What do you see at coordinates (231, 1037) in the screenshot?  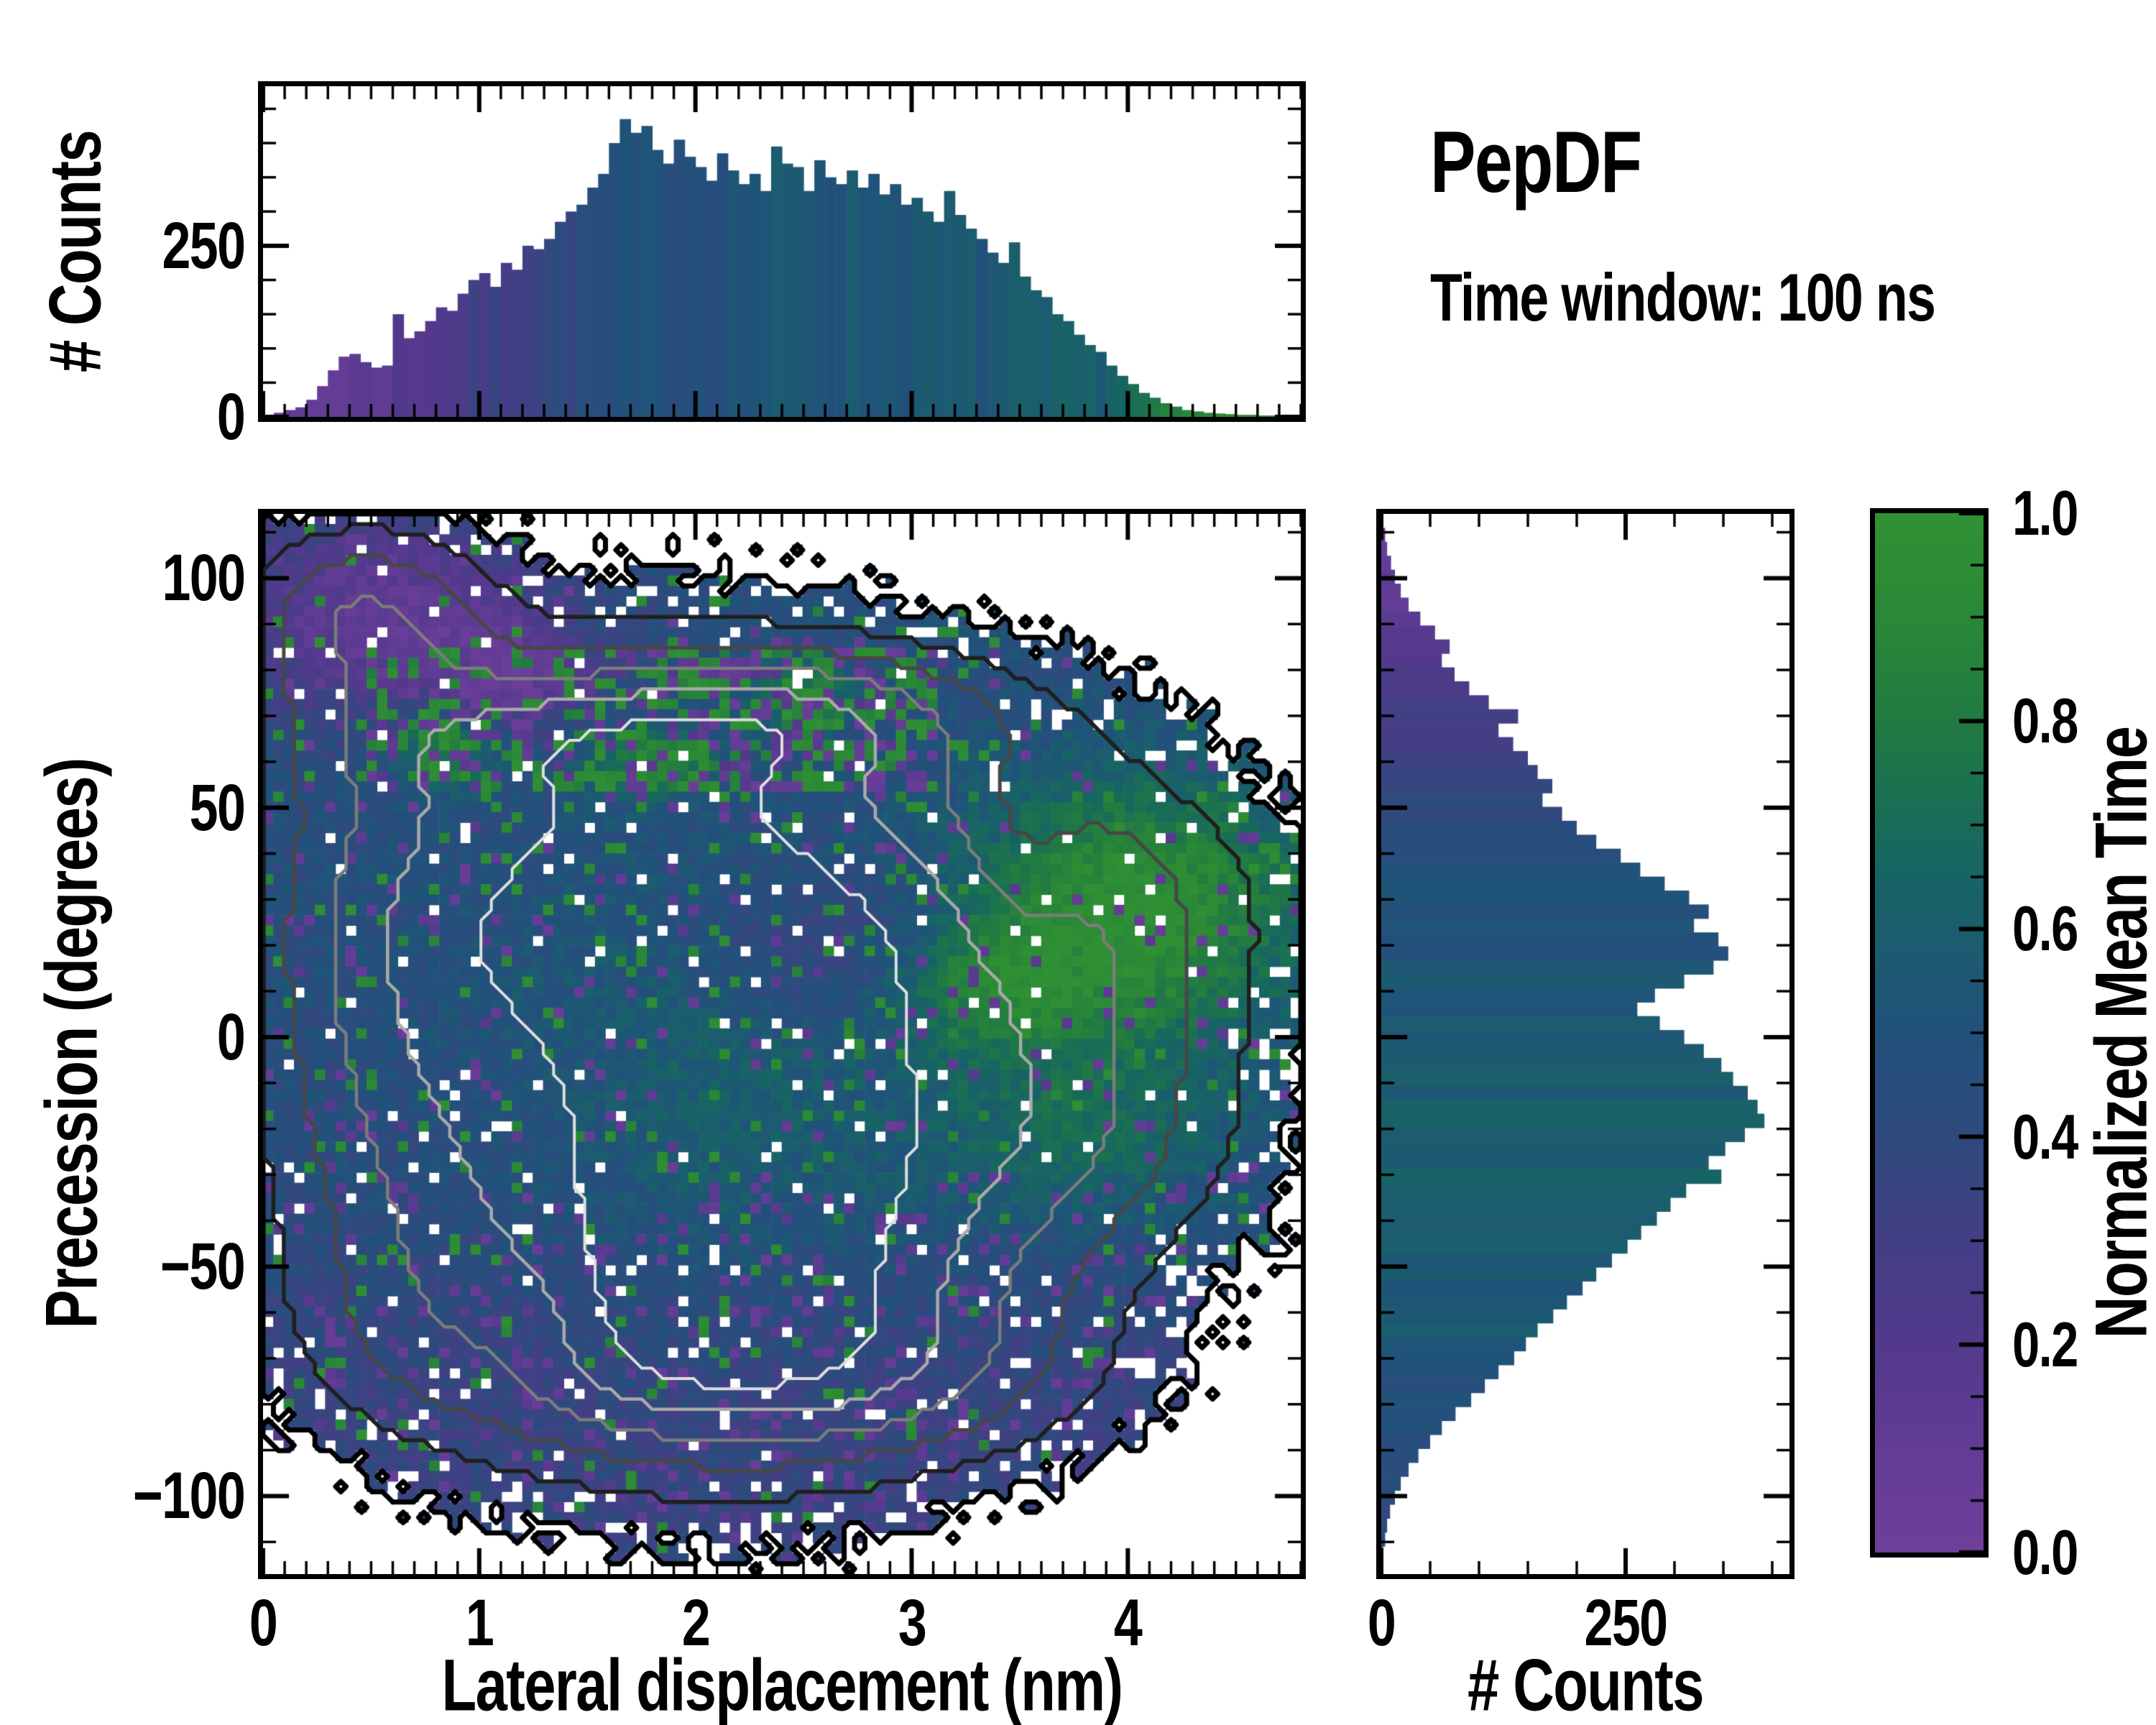 I see `main-y-tick-label-text: 0` at bounding box center [231, 1037].